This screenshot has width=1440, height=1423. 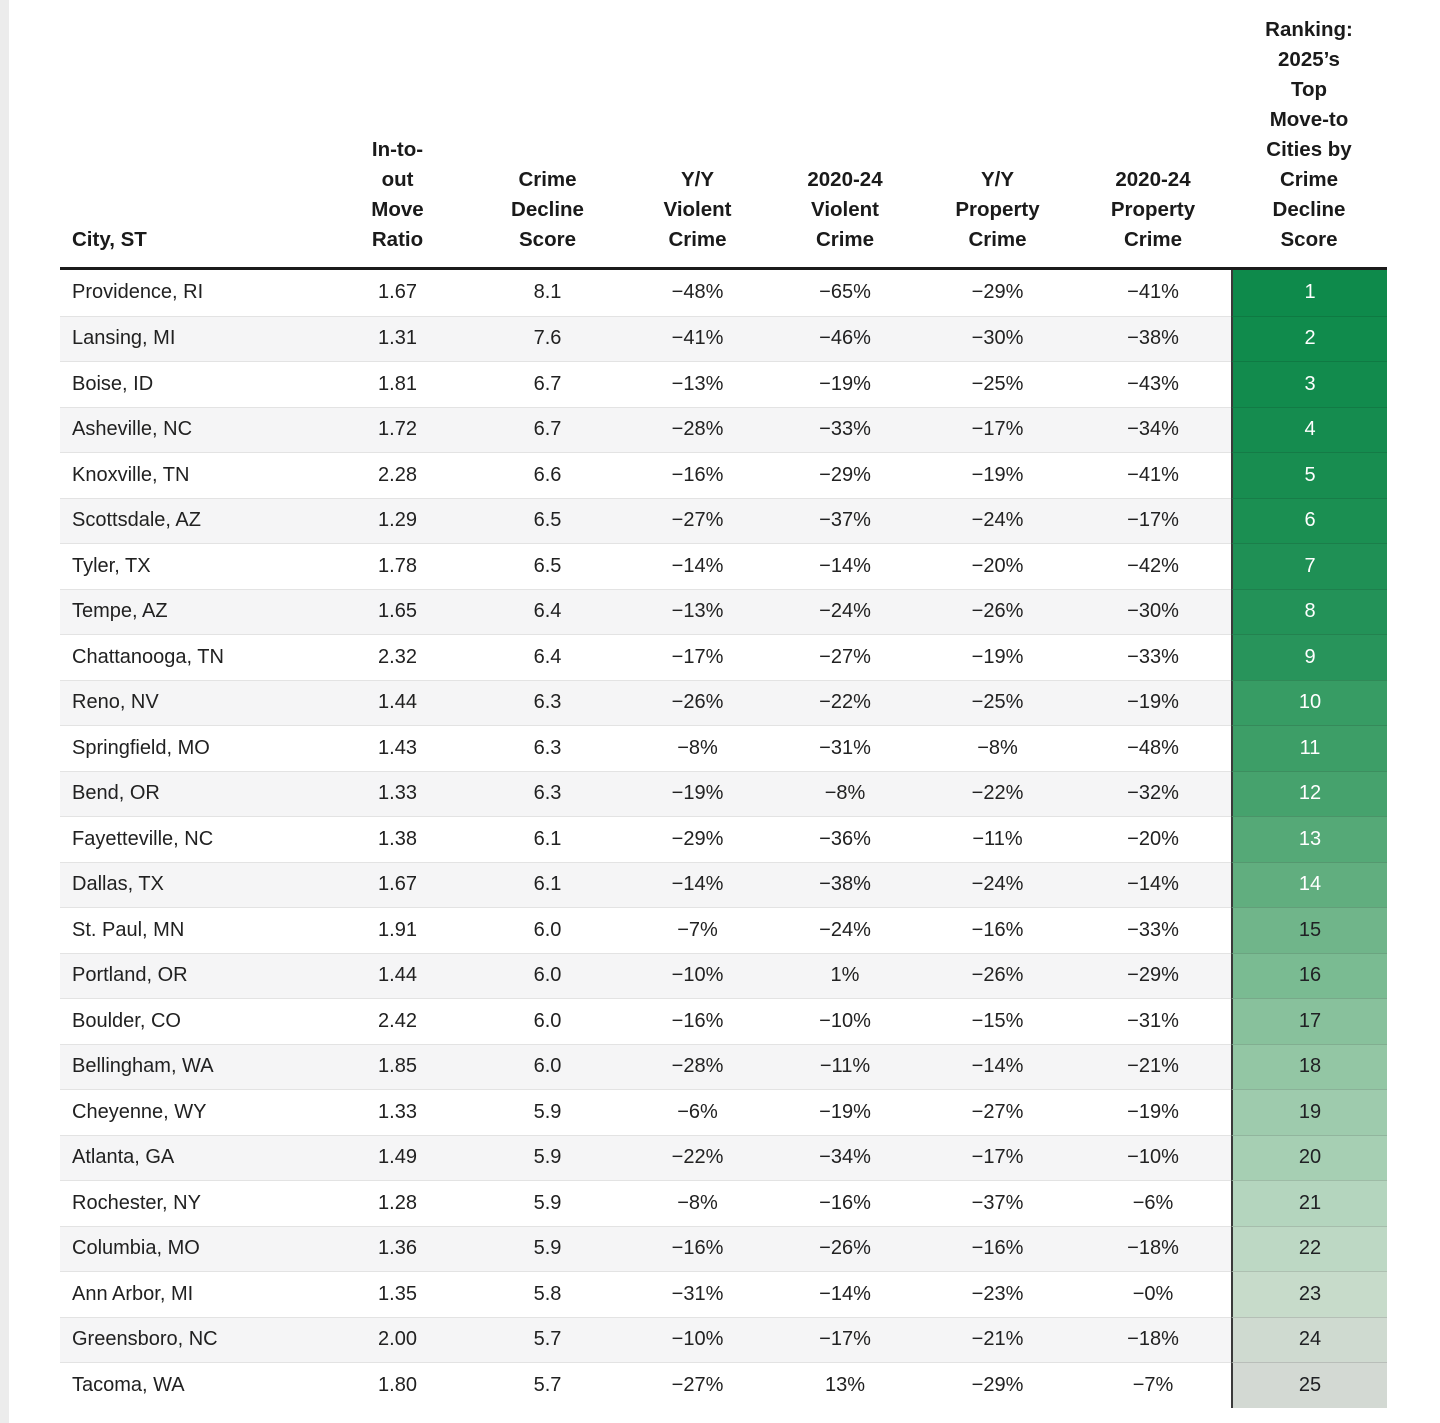 I want to click on violent-crime-2020-24-cell: −38%, so click(x=845, y=884).